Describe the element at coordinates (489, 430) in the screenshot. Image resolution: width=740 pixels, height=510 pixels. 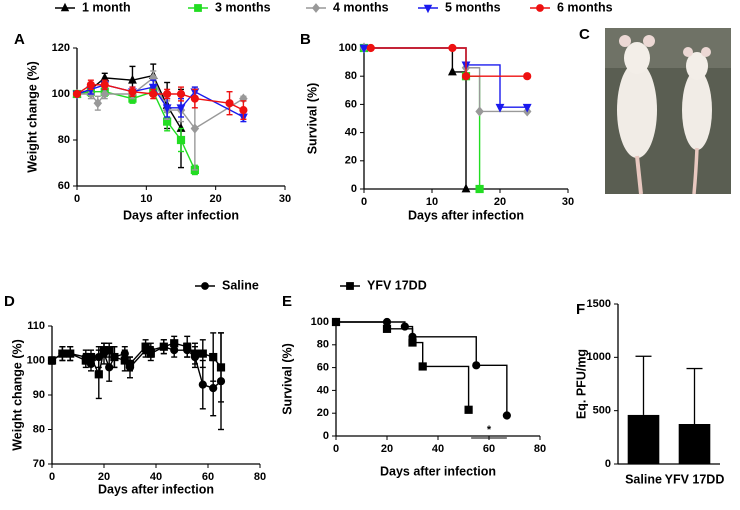
I see `annotation: *` at that location.